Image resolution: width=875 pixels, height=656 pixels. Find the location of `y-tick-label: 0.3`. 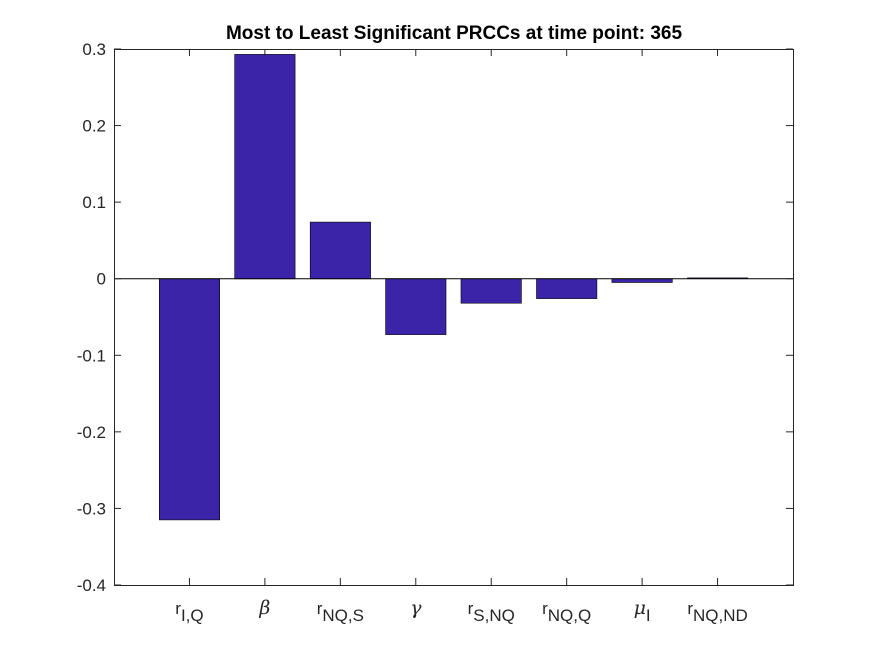

y-tick-label: 0.3 is located at coordinates (94, 49).